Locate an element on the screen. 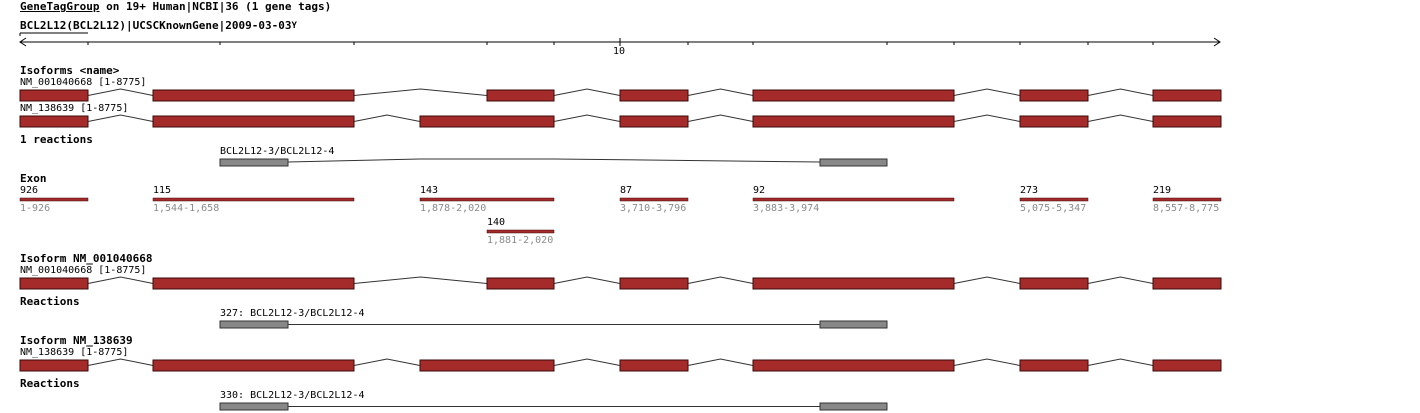 Image resolution: width=1420 pixels, height=413 pixels. exon-heading: Exon is located at coordinates (33, 178).